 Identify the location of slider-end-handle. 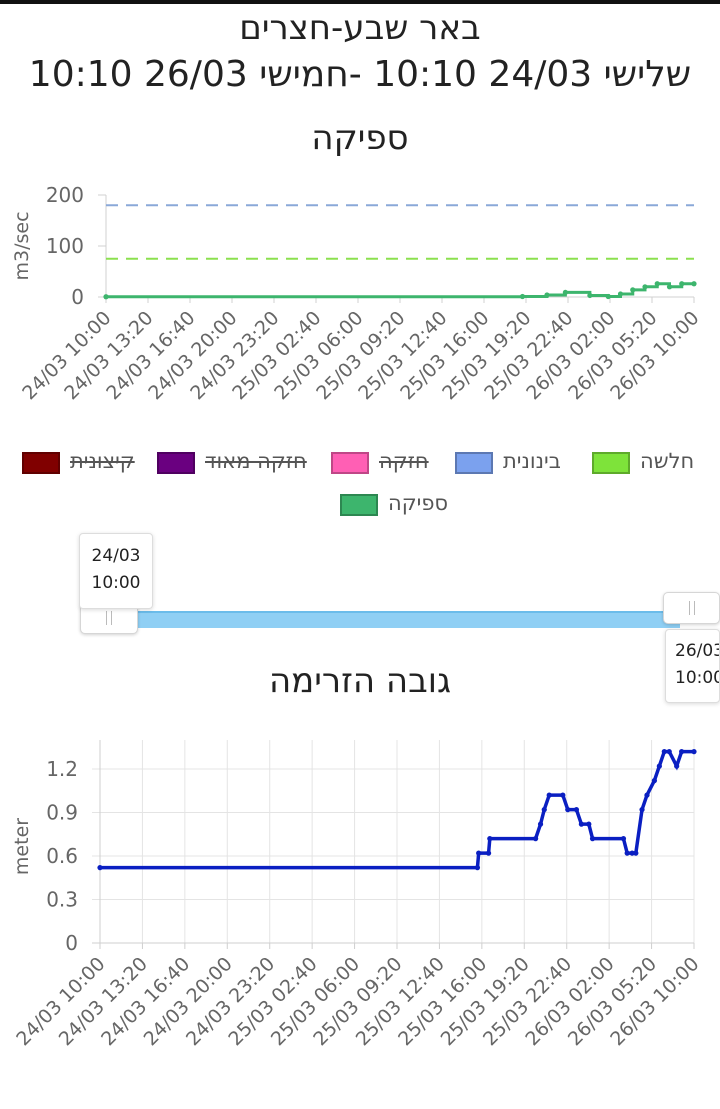
(691, 608).